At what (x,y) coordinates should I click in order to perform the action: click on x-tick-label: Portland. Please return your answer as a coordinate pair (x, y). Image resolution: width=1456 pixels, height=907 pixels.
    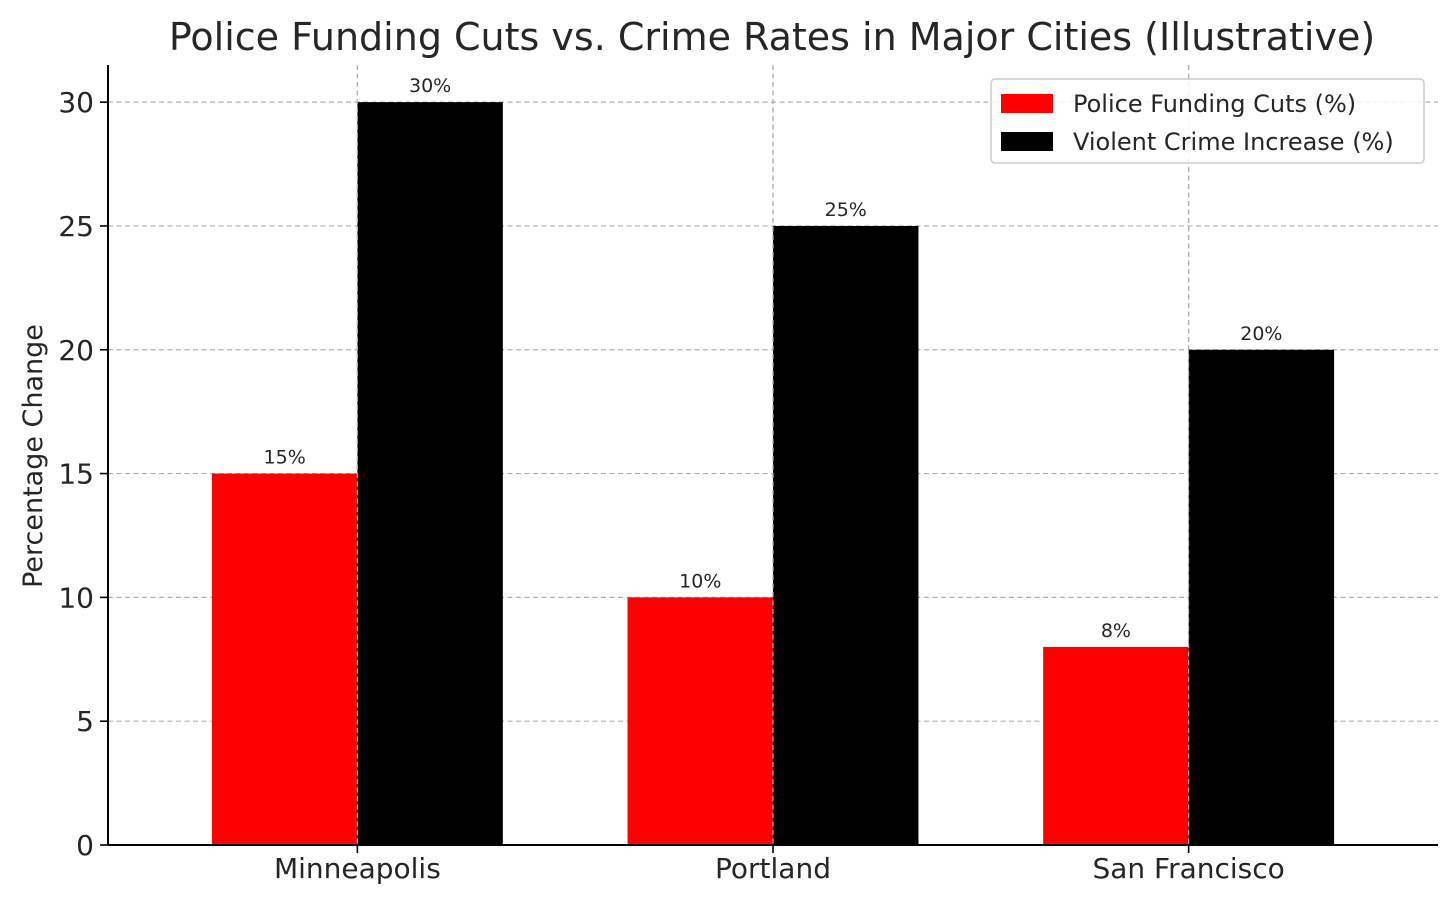
    Looking at the image, I should click on (773, 868).